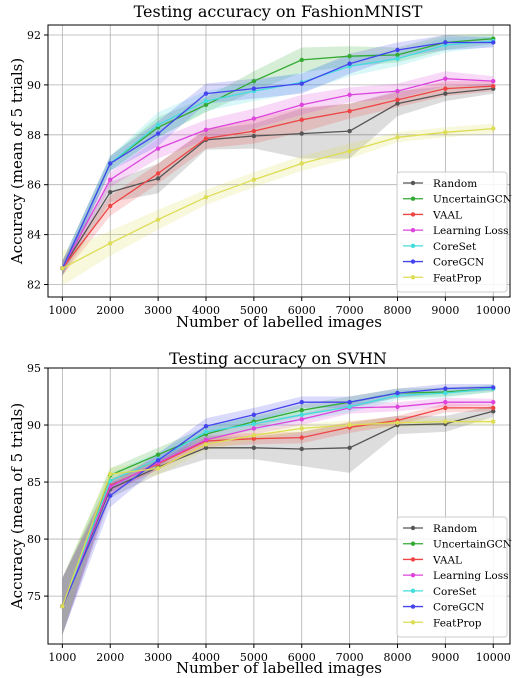 The height and width of the screenshot is (678, 515). I want to click on y-tick-label: 92, so click(34, 35).